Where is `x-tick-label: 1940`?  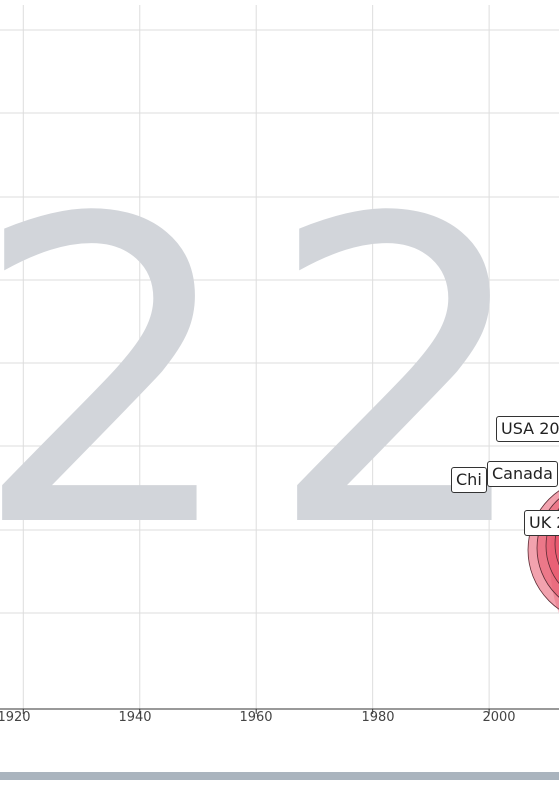
x-tick-label: 1940 is located at coordinates (135, 717).